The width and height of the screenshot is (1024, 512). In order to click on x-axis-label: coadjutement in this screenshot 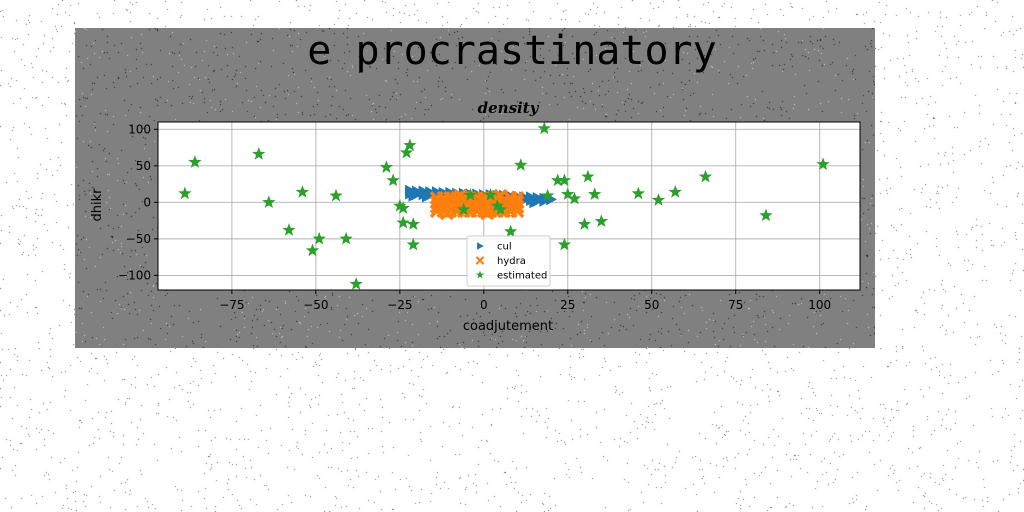, I will do `click(508, 326)`.